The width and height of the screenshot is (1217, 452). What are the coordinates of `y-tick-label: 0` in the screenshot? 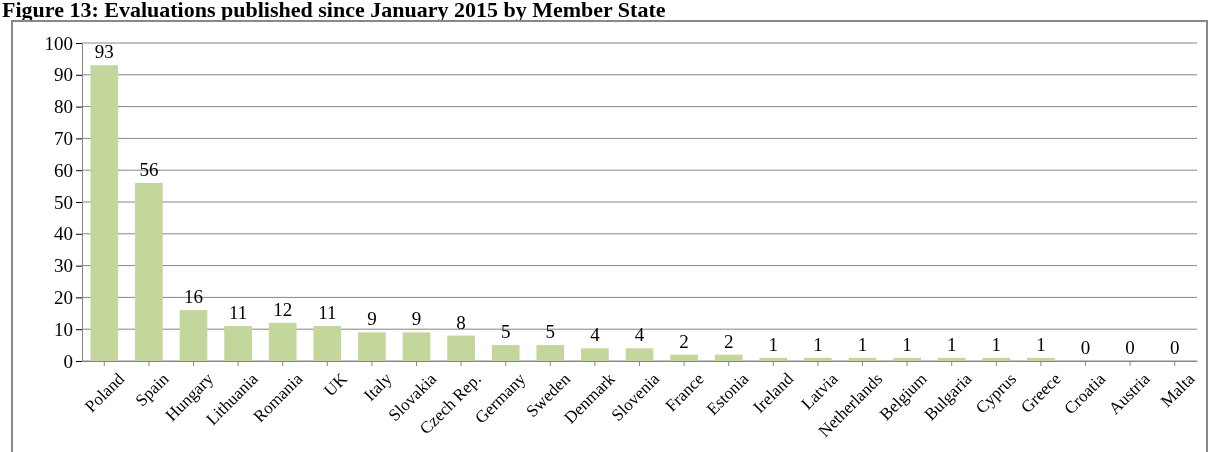 It's located at (68, 361).